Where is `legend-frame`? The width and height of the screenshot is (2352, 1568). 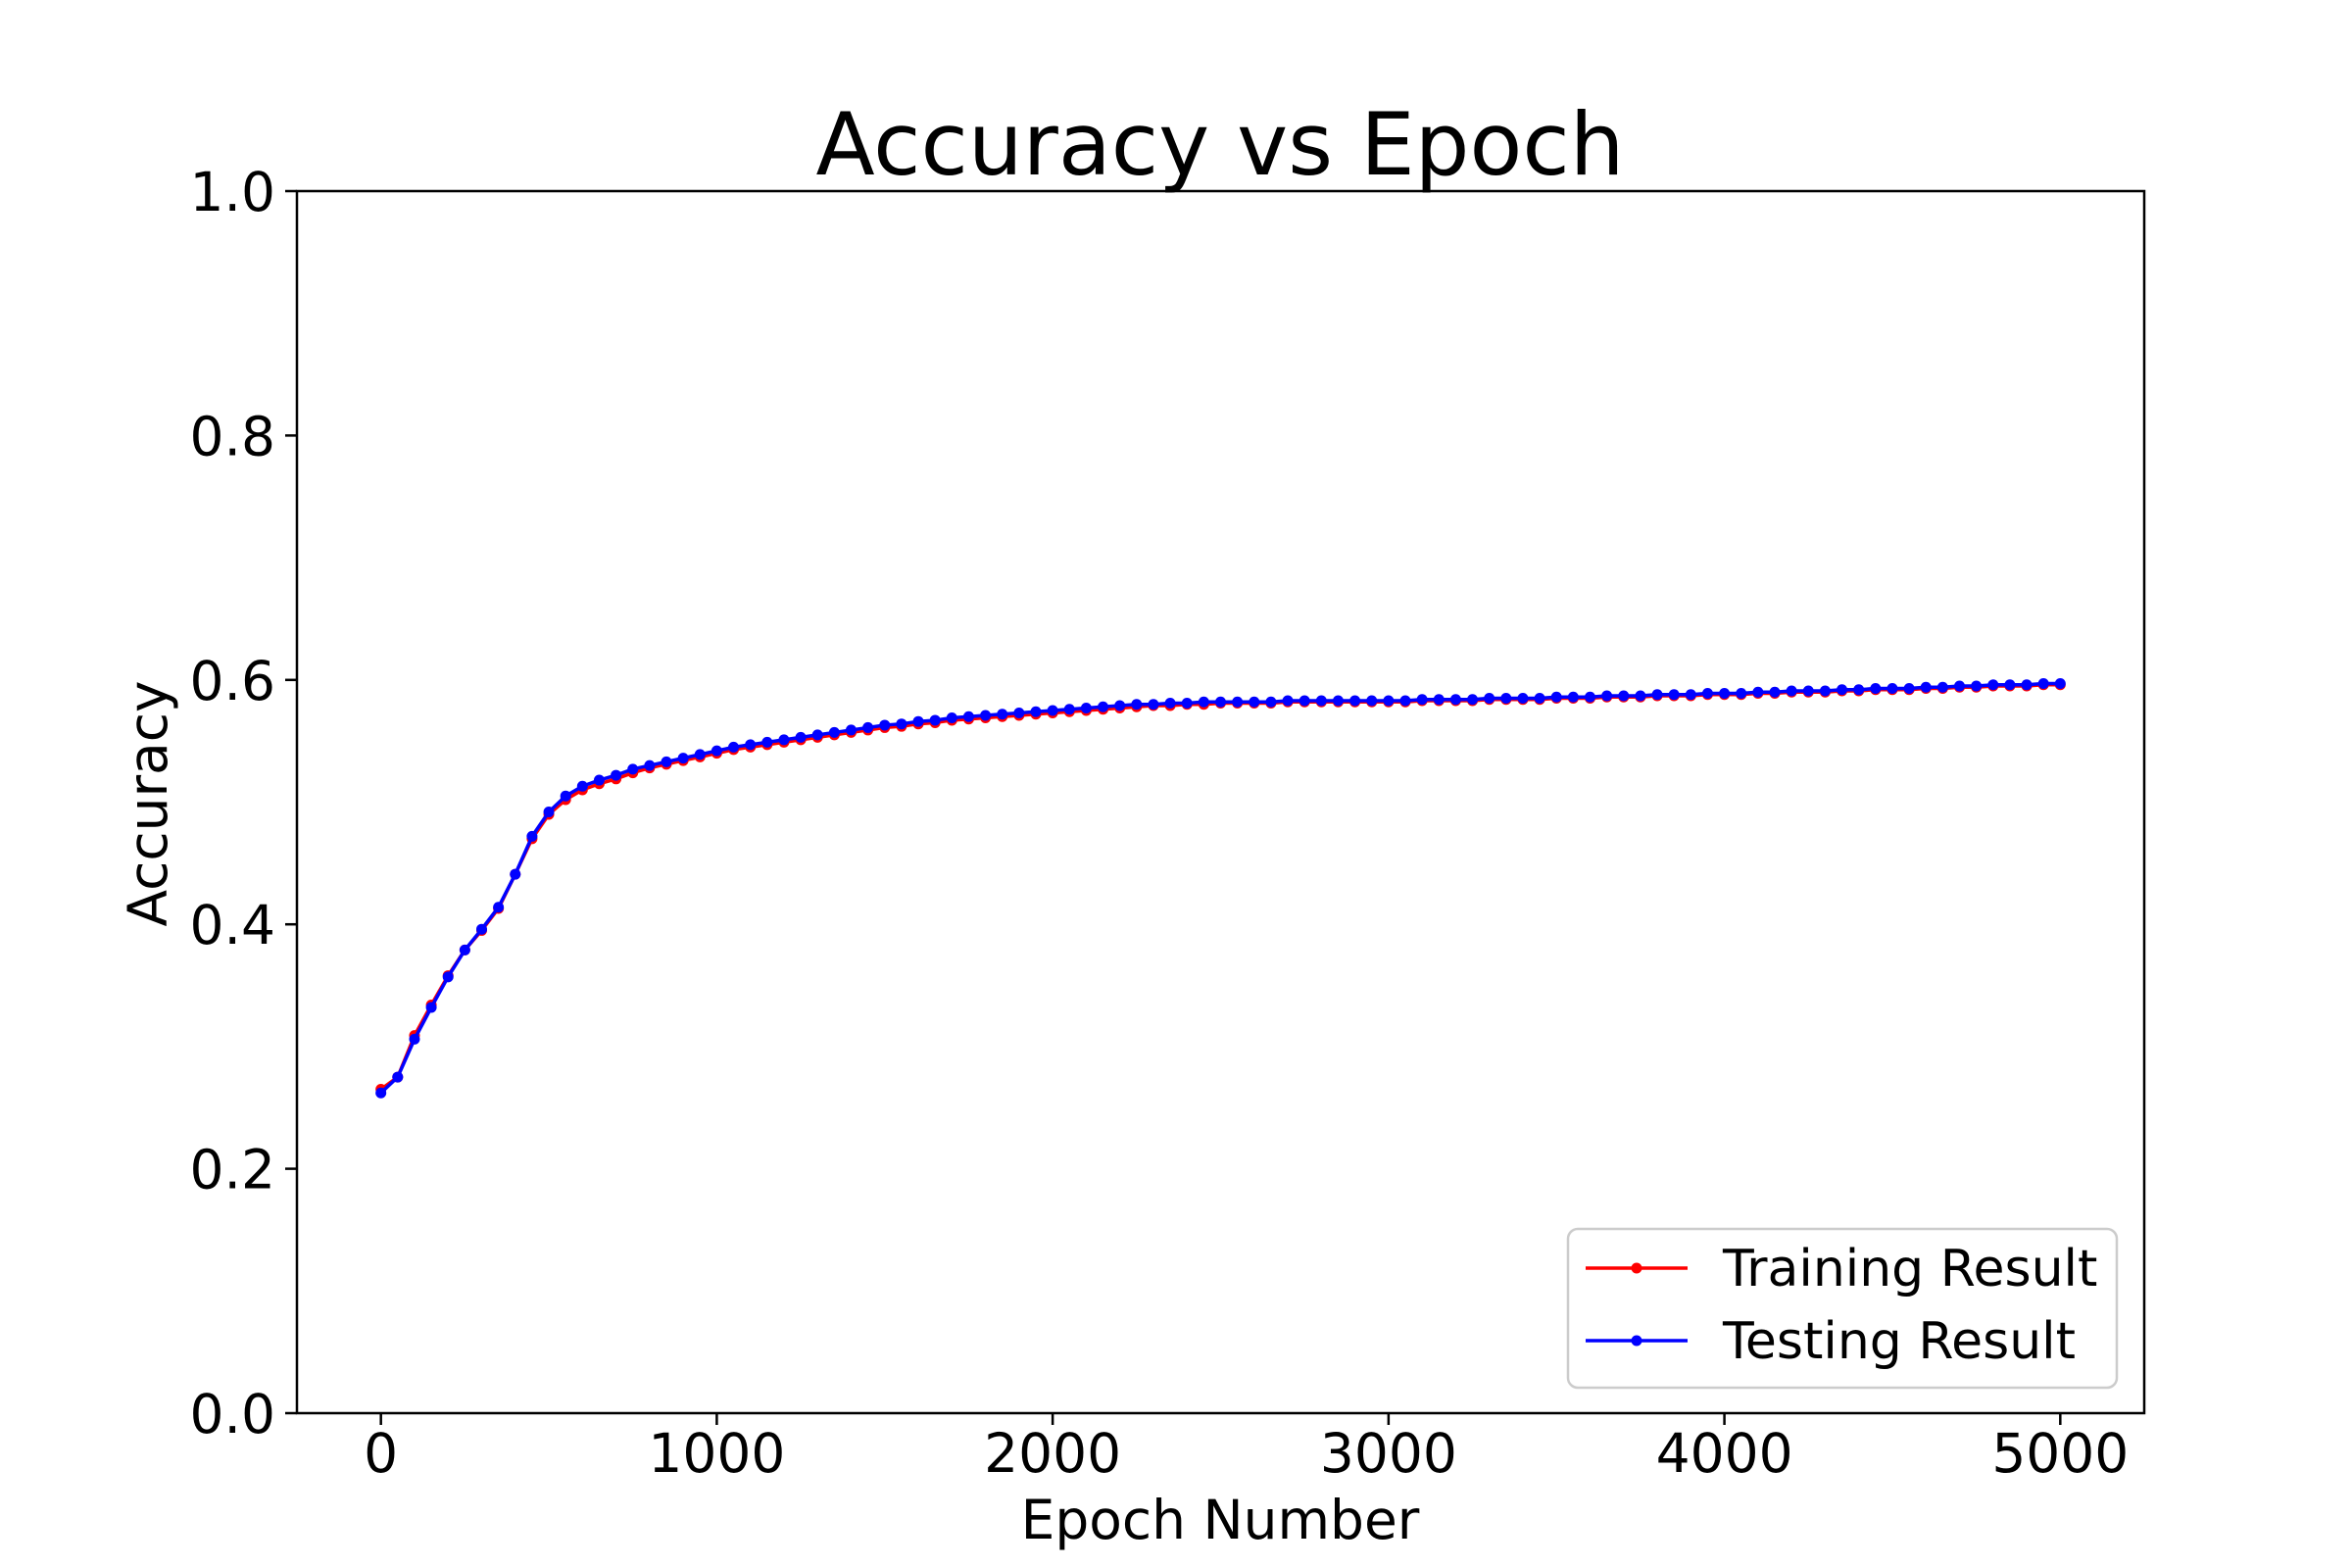
legend-frame is located at coordinates (1842, 1308).